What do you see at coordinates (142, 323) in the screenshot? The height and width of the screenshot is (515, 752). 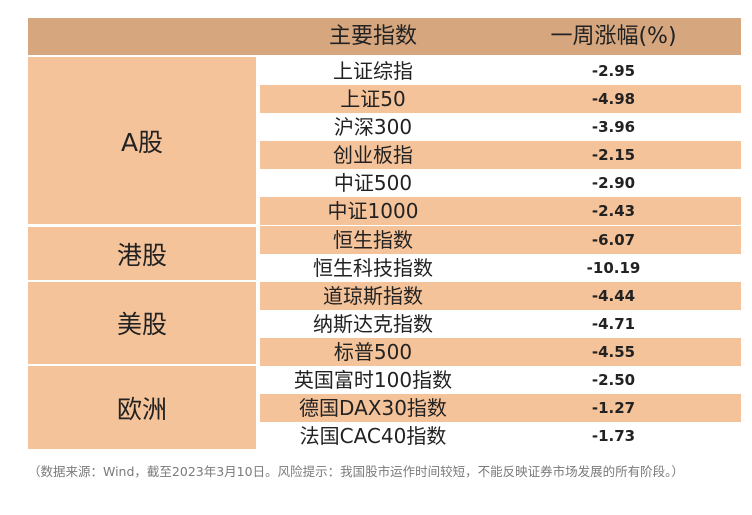 I see `region-us-shares: 美股` at bounding box center [142, 323].